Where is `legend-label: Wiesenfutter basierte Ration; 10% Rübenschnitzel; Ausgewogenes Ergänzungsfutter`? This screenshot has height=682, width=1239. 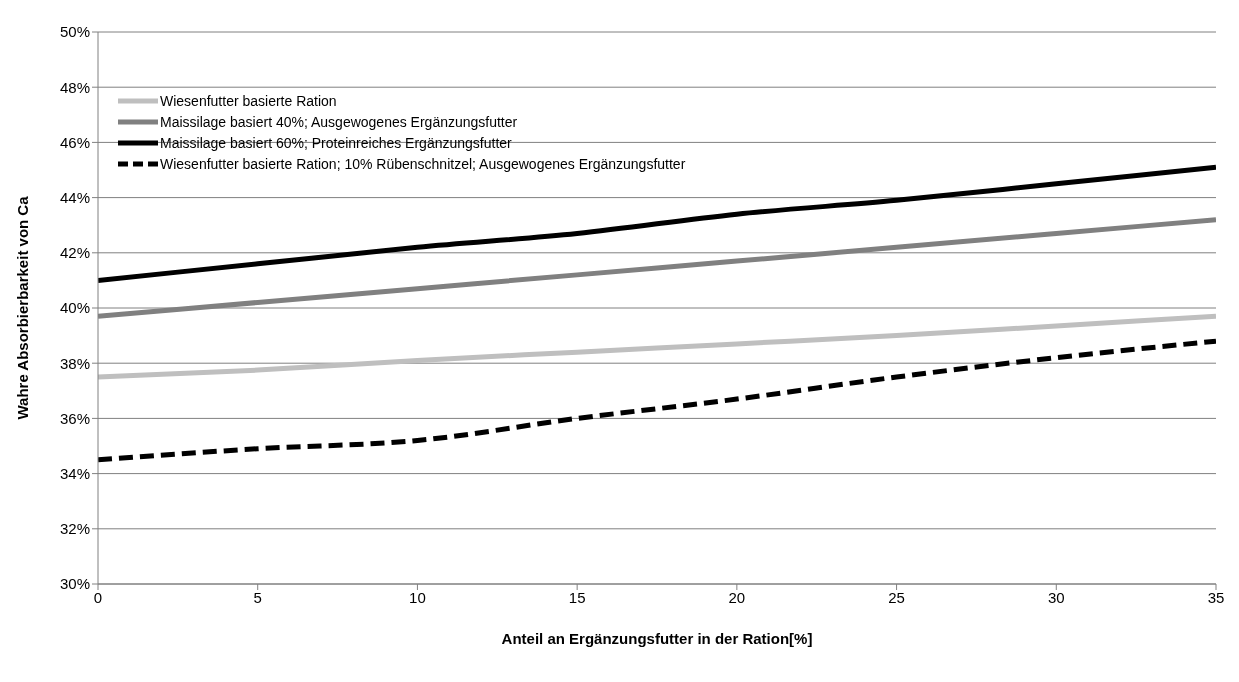
legend-label: Wiesenfutter basierte Ration; 10% Rübenschnitzel; Ausgewogenes Ergänzungsfutter is located at coordinates (423, 163).